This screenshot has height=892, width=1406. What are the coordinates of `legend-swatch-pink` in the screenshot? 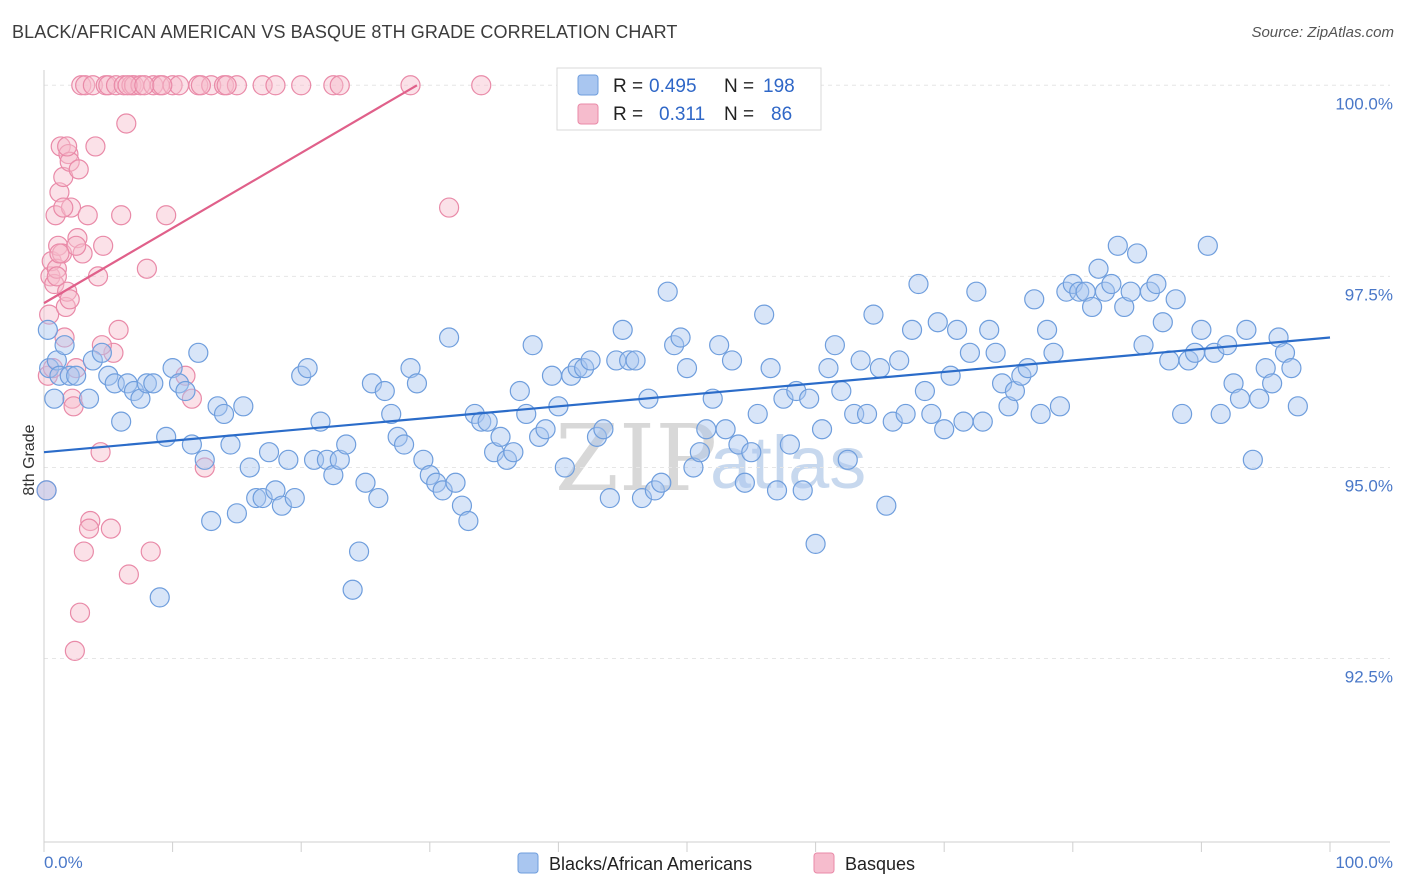 It's located at (588, 114).